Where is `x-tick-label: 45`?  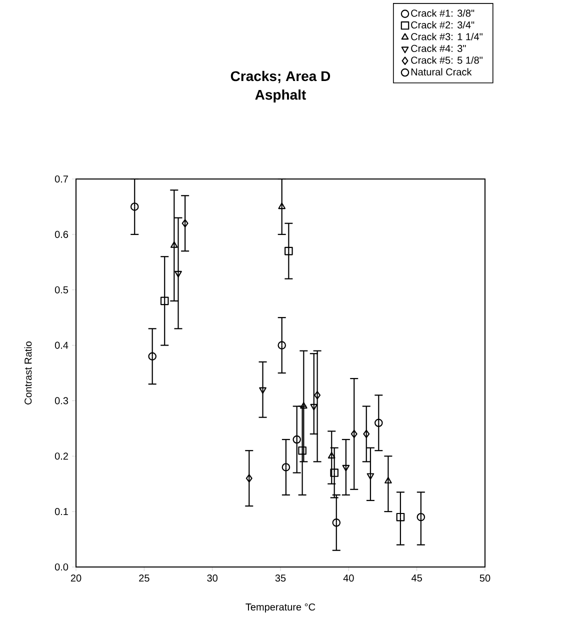 x-tick-label: 45 is located at coordinates (417, 578).